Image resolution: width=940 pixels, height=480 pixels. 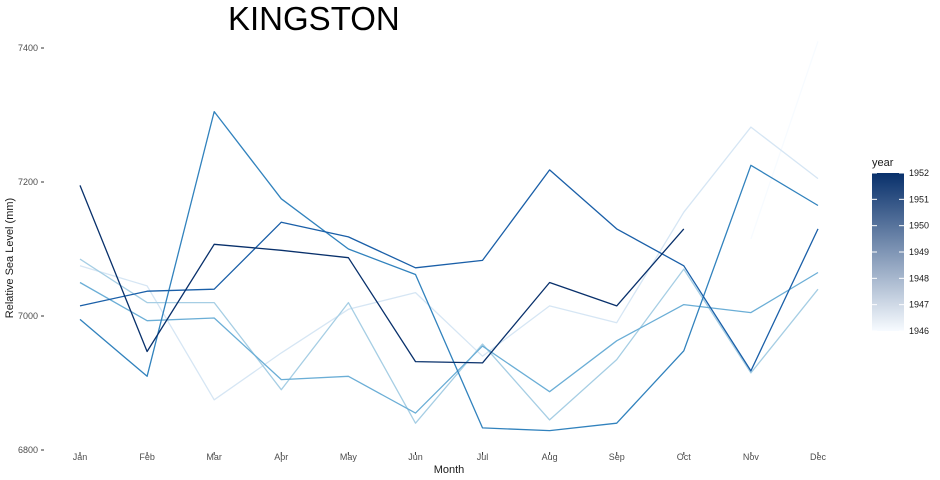 What do you see at coordinates (684, 457) in the screenshot?
I see `x-tick-label: Oct` at bounding box center [684, 457].